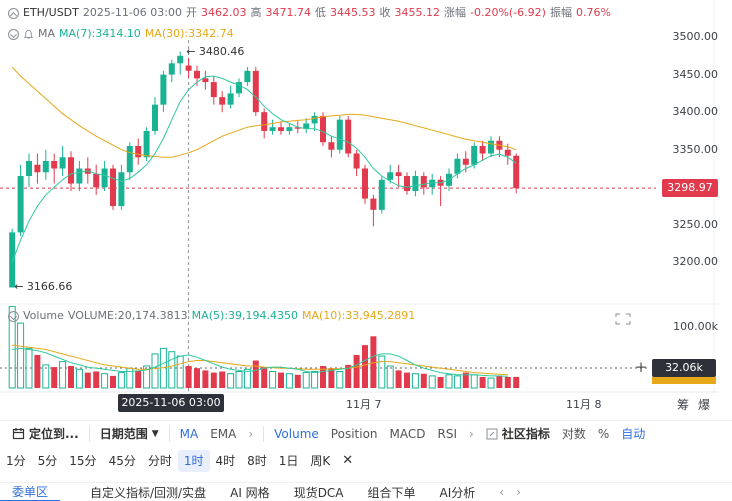  Describe the element at coordinates (492, 433) in the screenshot. I see `edit-icon` at that location.